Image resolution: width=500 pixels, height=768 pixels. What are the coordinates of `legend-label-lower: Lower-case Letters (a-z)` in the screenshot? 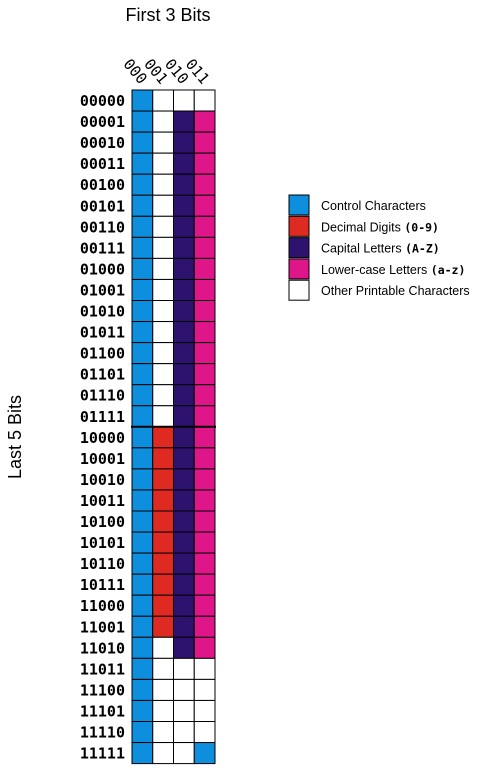 It's located at (393, 270).